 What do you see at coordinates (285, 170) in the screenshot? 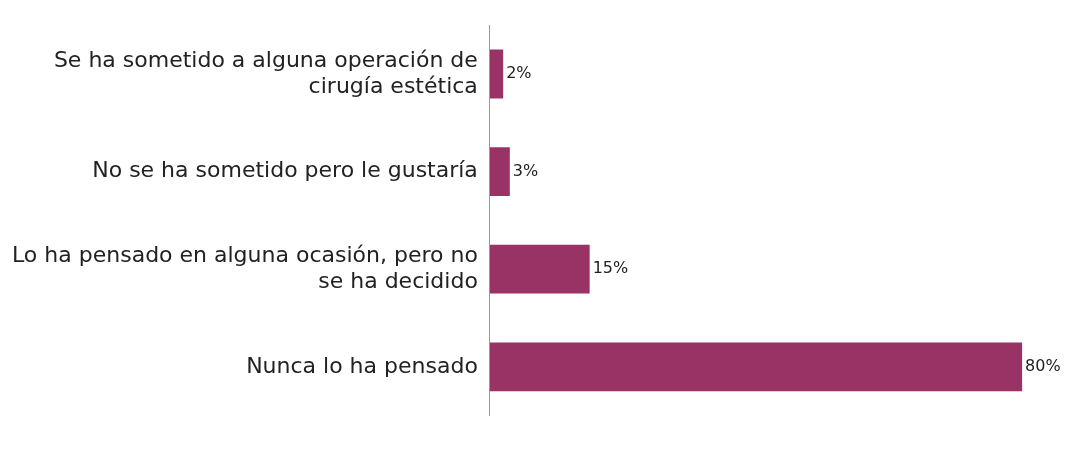
I see `y-tick-label: No se ha sometido pero le gustaría` at bounding box center [285, 170].